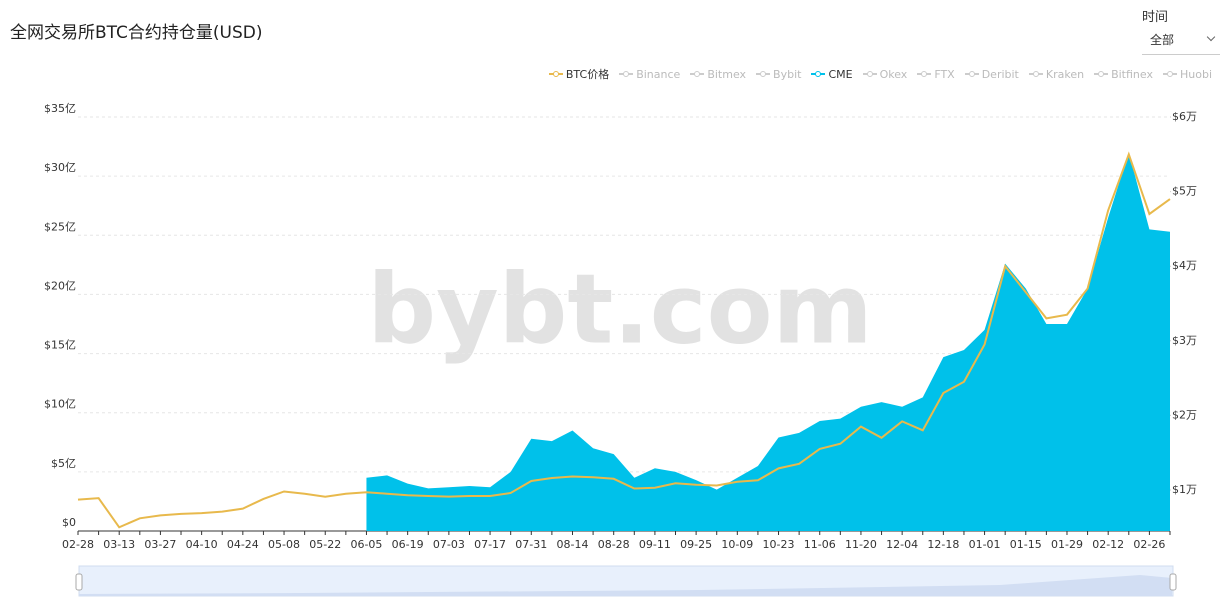 The image size is (1220, 607). What do you see at coordinates (1181, 30) in the screenshot?
I see `time-filter: 时间 全部` at bounding box center [1181, 30].